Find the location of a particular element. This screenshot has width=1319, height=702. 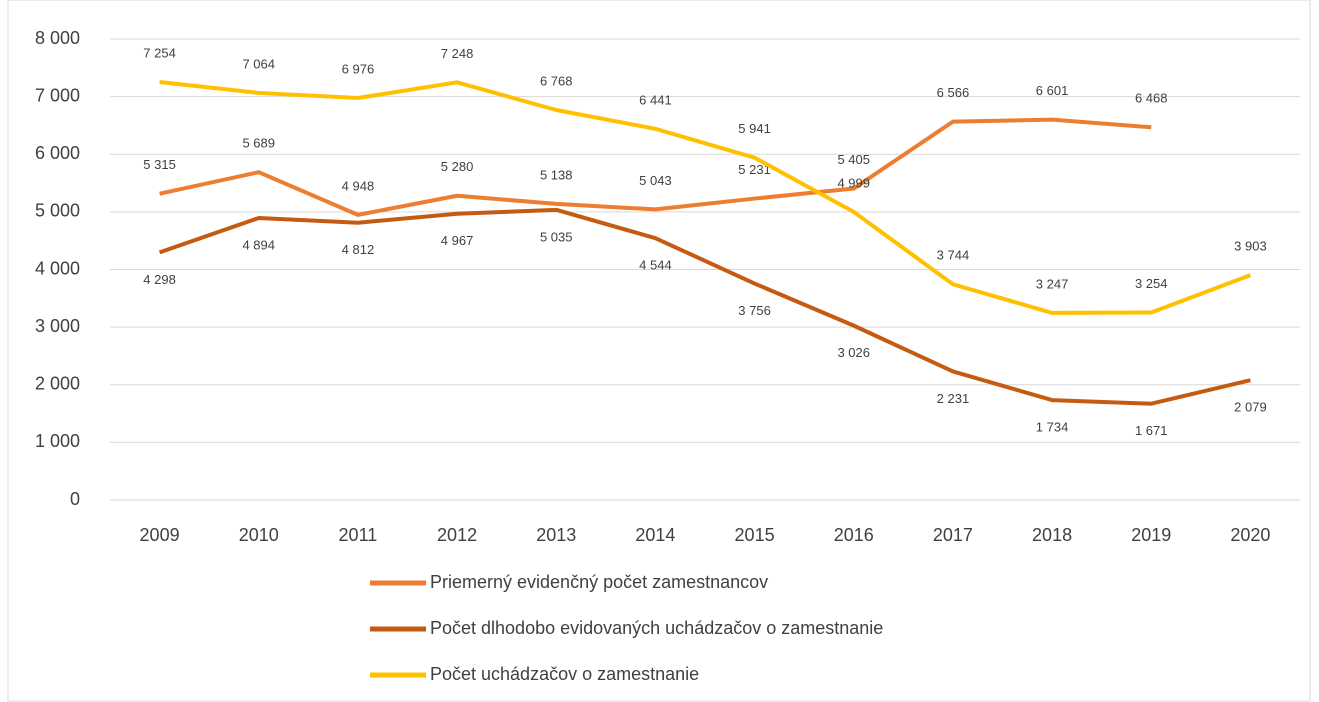

data-label: 5 315 is located at coordinates (159, 164).